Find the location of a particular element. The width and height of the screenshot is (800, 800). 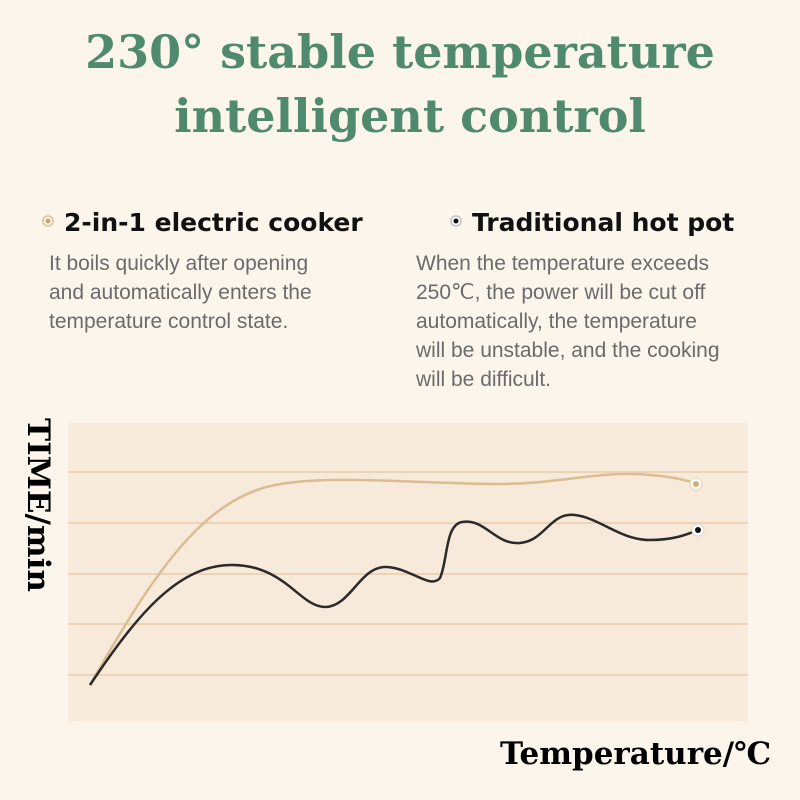

item-description: temperature control state. is located at coordinates (168, 321).